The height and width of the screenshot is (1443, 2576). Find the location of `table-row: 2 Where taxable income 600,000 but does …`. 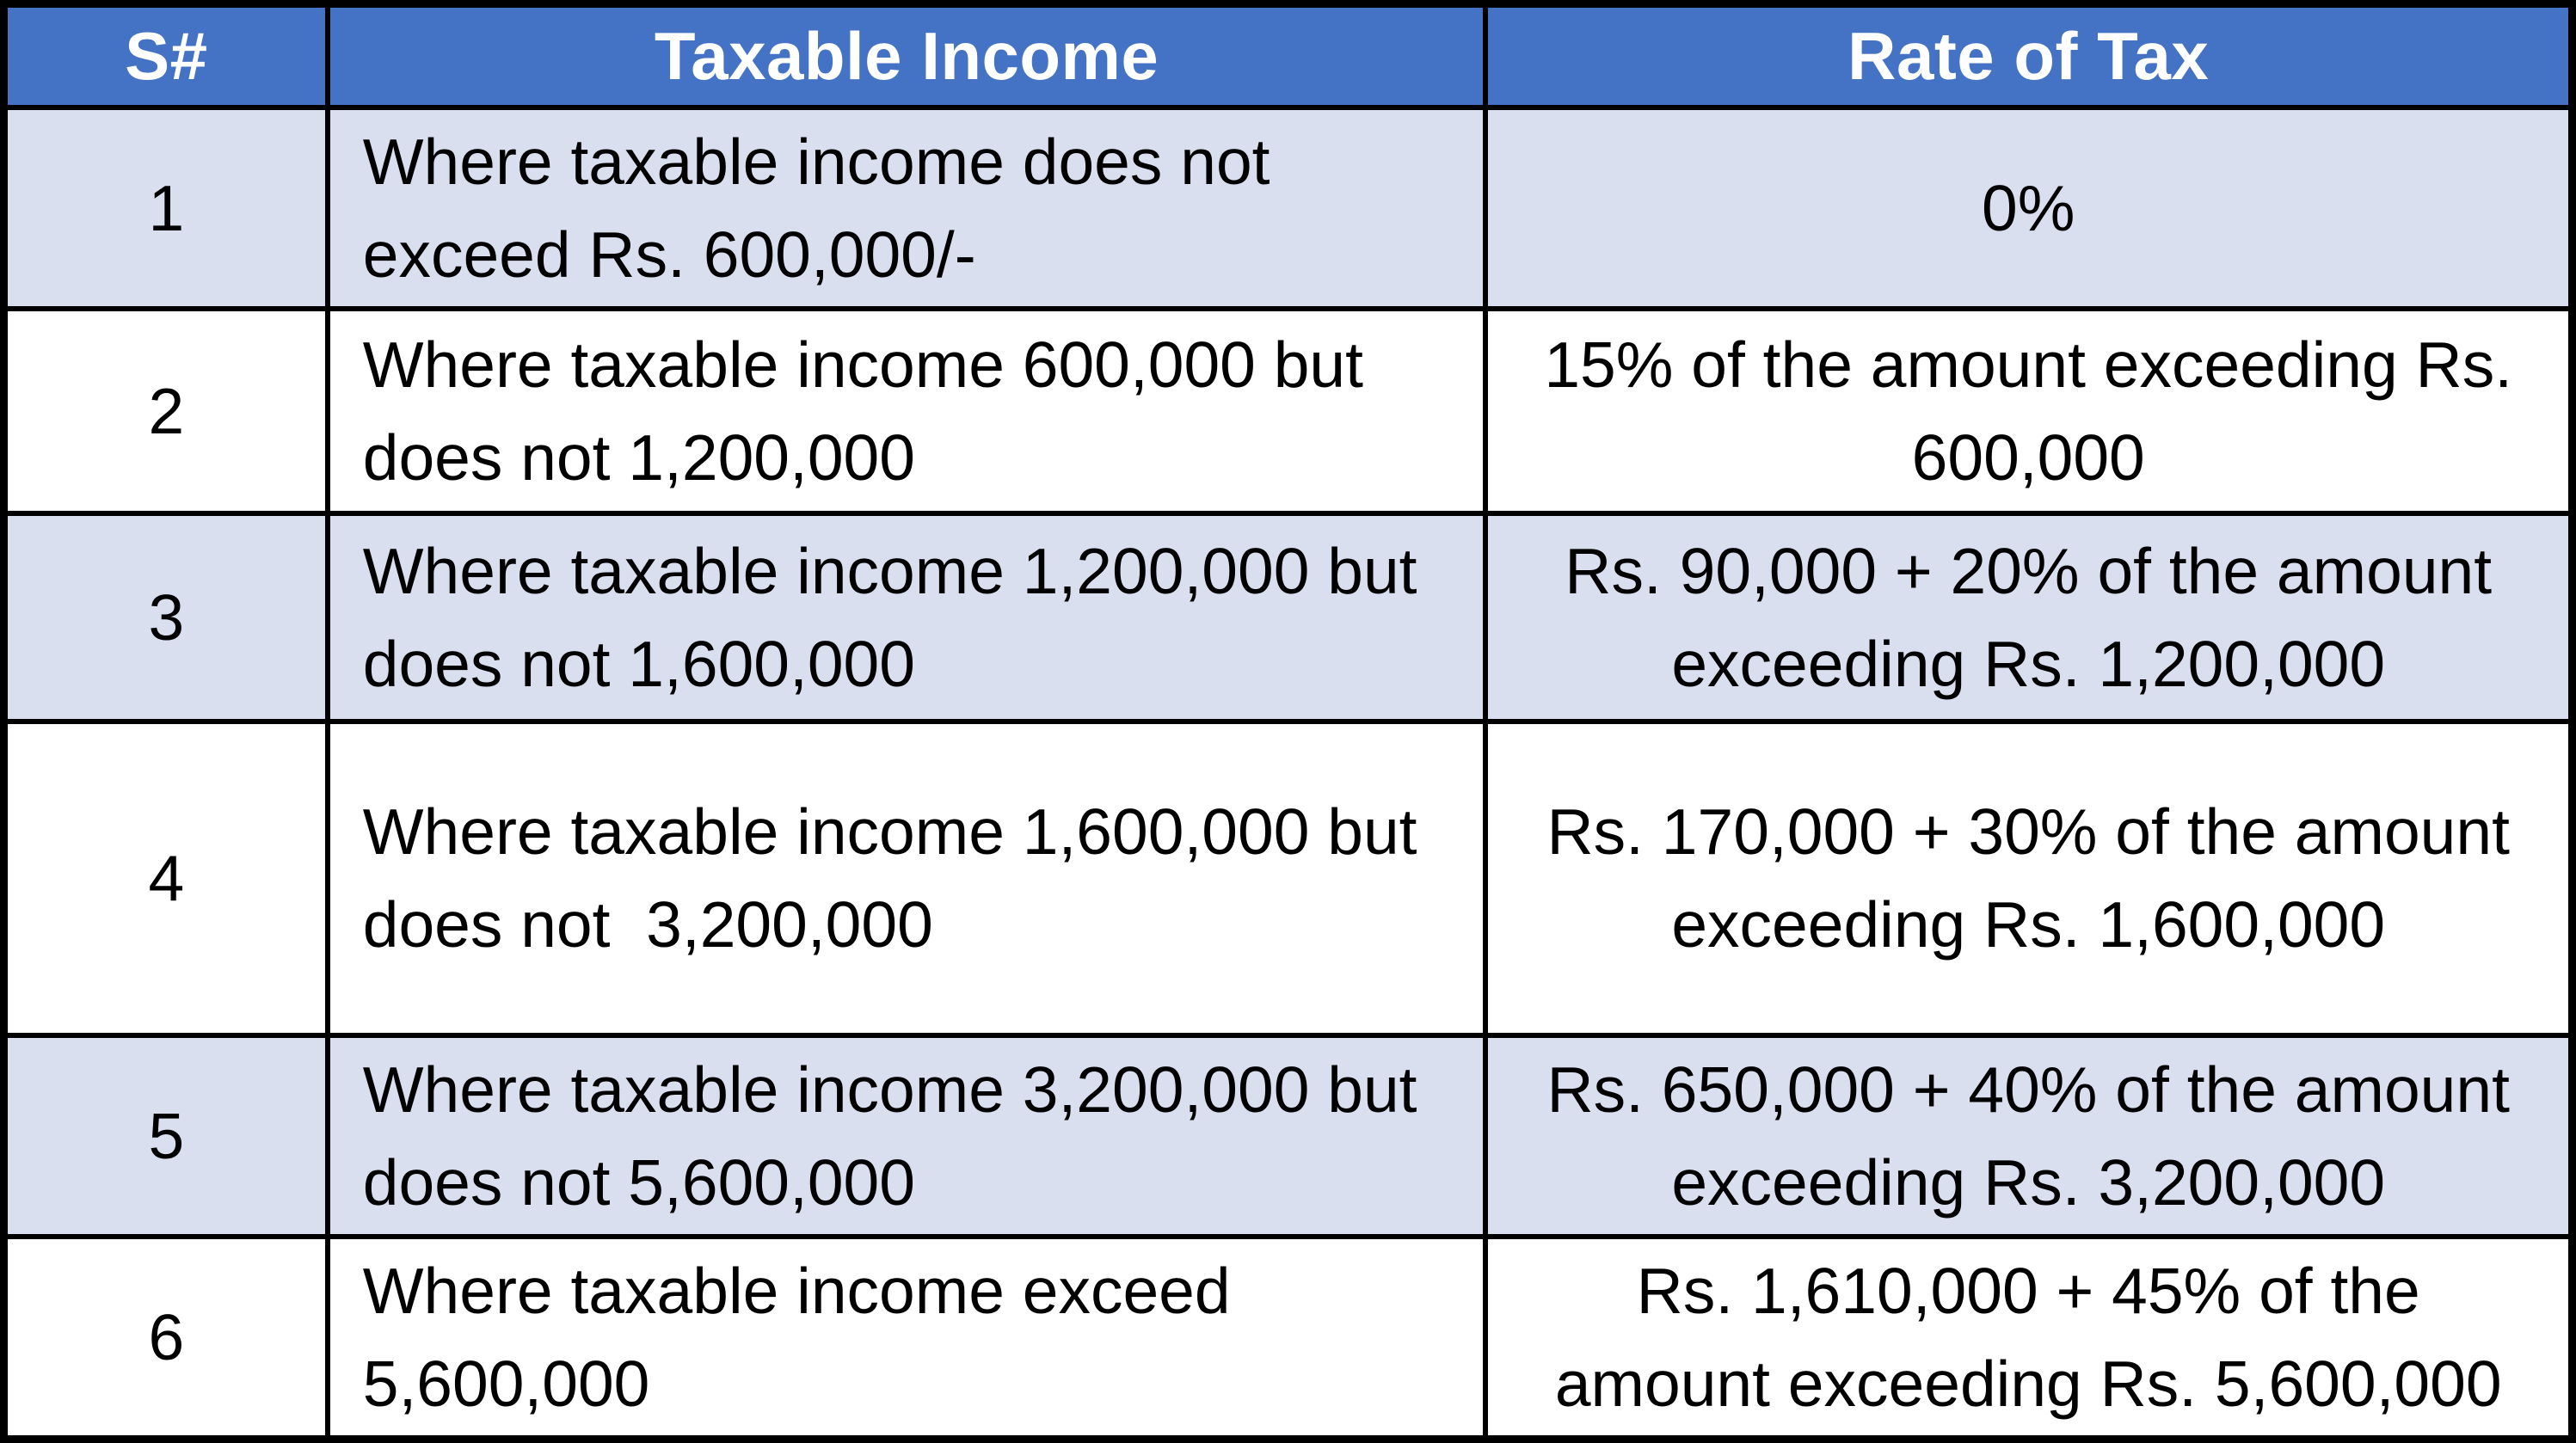

table-row: 2 Where taxable income 600,000 but does … is located at coordinates (1288, 410).